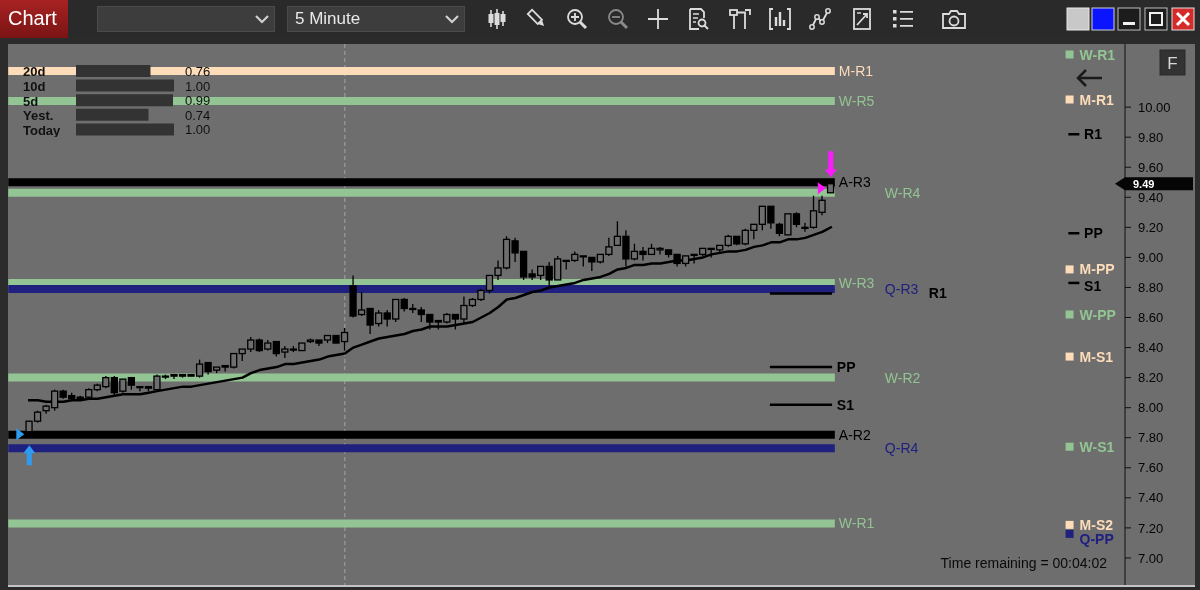  What do you see at coordinates (1172, 63) in the screenshot?
I see `text: F` at bounding box center [1172, 63].